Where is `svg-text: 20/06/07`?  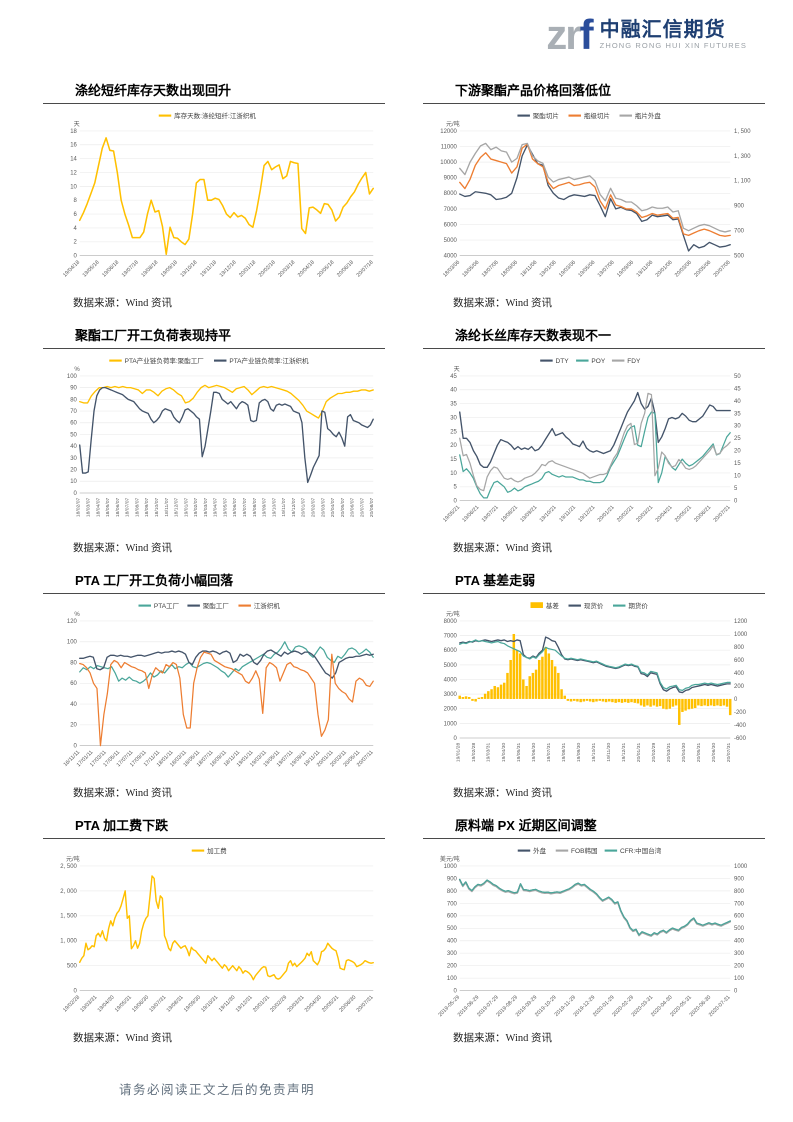
svg-text: 20/06/07 is located at coordinates (353, 508).